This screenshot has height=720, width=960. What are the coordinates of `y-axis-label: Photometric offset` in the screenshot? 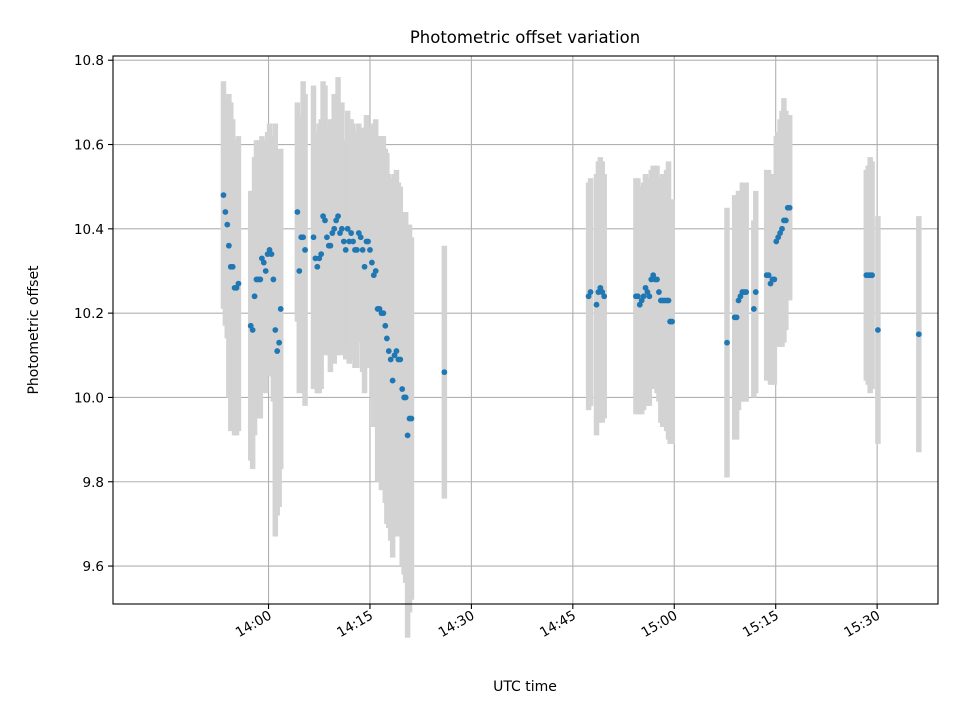 It's located at (34, 330).